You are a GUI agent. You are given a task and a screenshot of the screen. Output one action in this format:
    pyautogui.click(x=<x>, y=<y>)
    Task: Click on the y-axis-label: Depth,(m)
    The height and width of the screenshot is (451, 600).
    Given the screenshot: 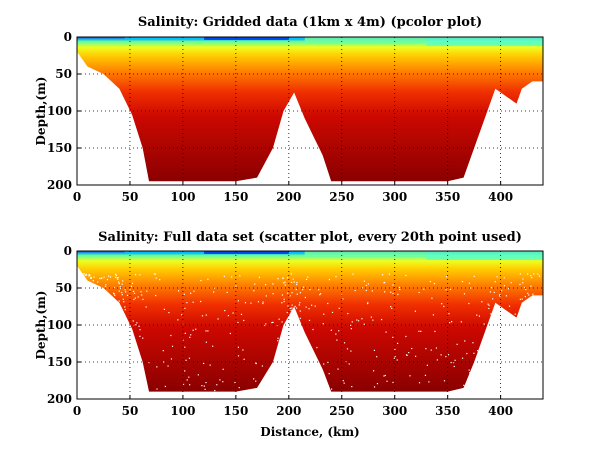 What is the action you would take?
    pyautogui.click(x=41, y=325)
    